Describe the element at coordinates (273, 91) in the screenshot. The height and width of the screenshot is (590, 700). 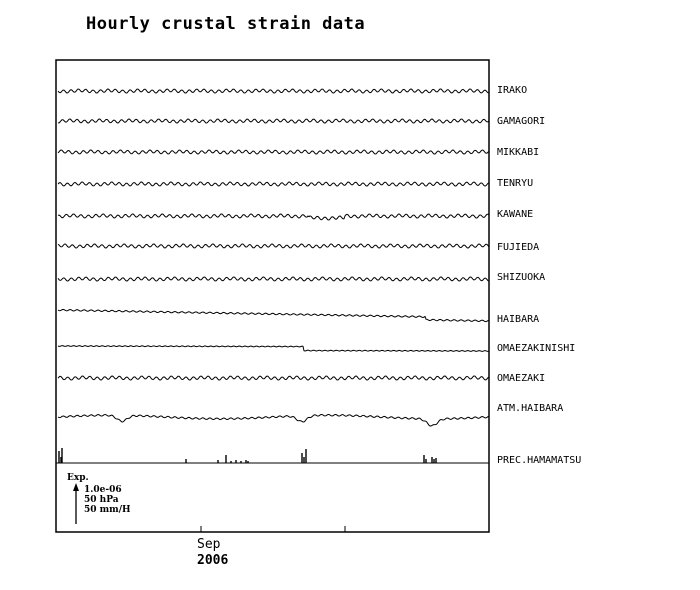
I see `series-line-irako` at that location.